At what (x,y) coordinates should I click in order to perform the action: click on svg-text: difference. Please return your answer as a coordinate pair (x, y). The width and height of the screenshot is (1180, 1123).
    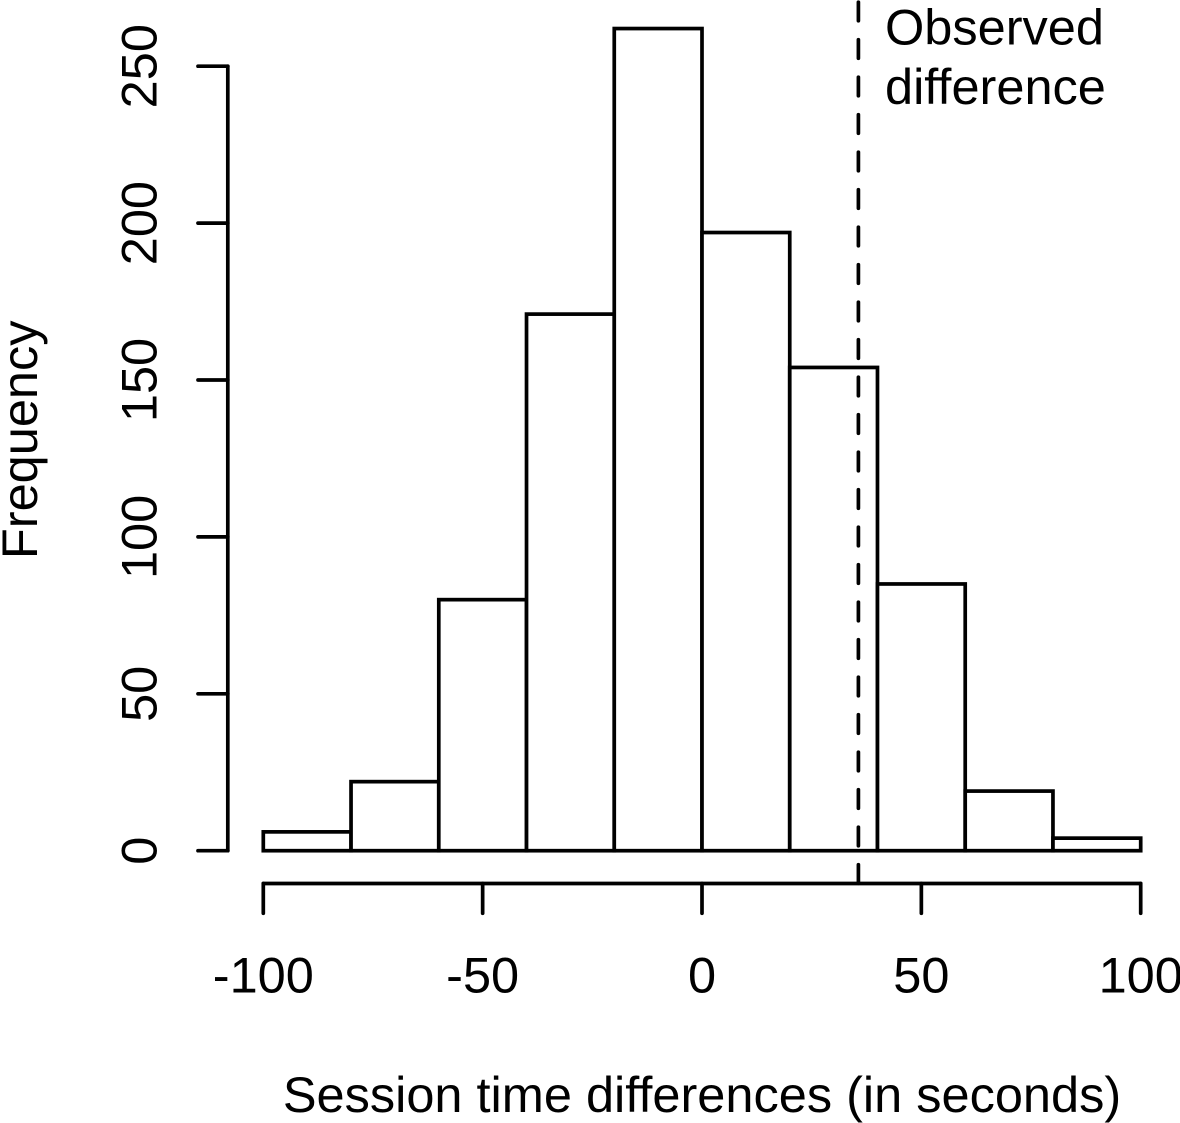
    Looking at the image, I should click on (995, 86).